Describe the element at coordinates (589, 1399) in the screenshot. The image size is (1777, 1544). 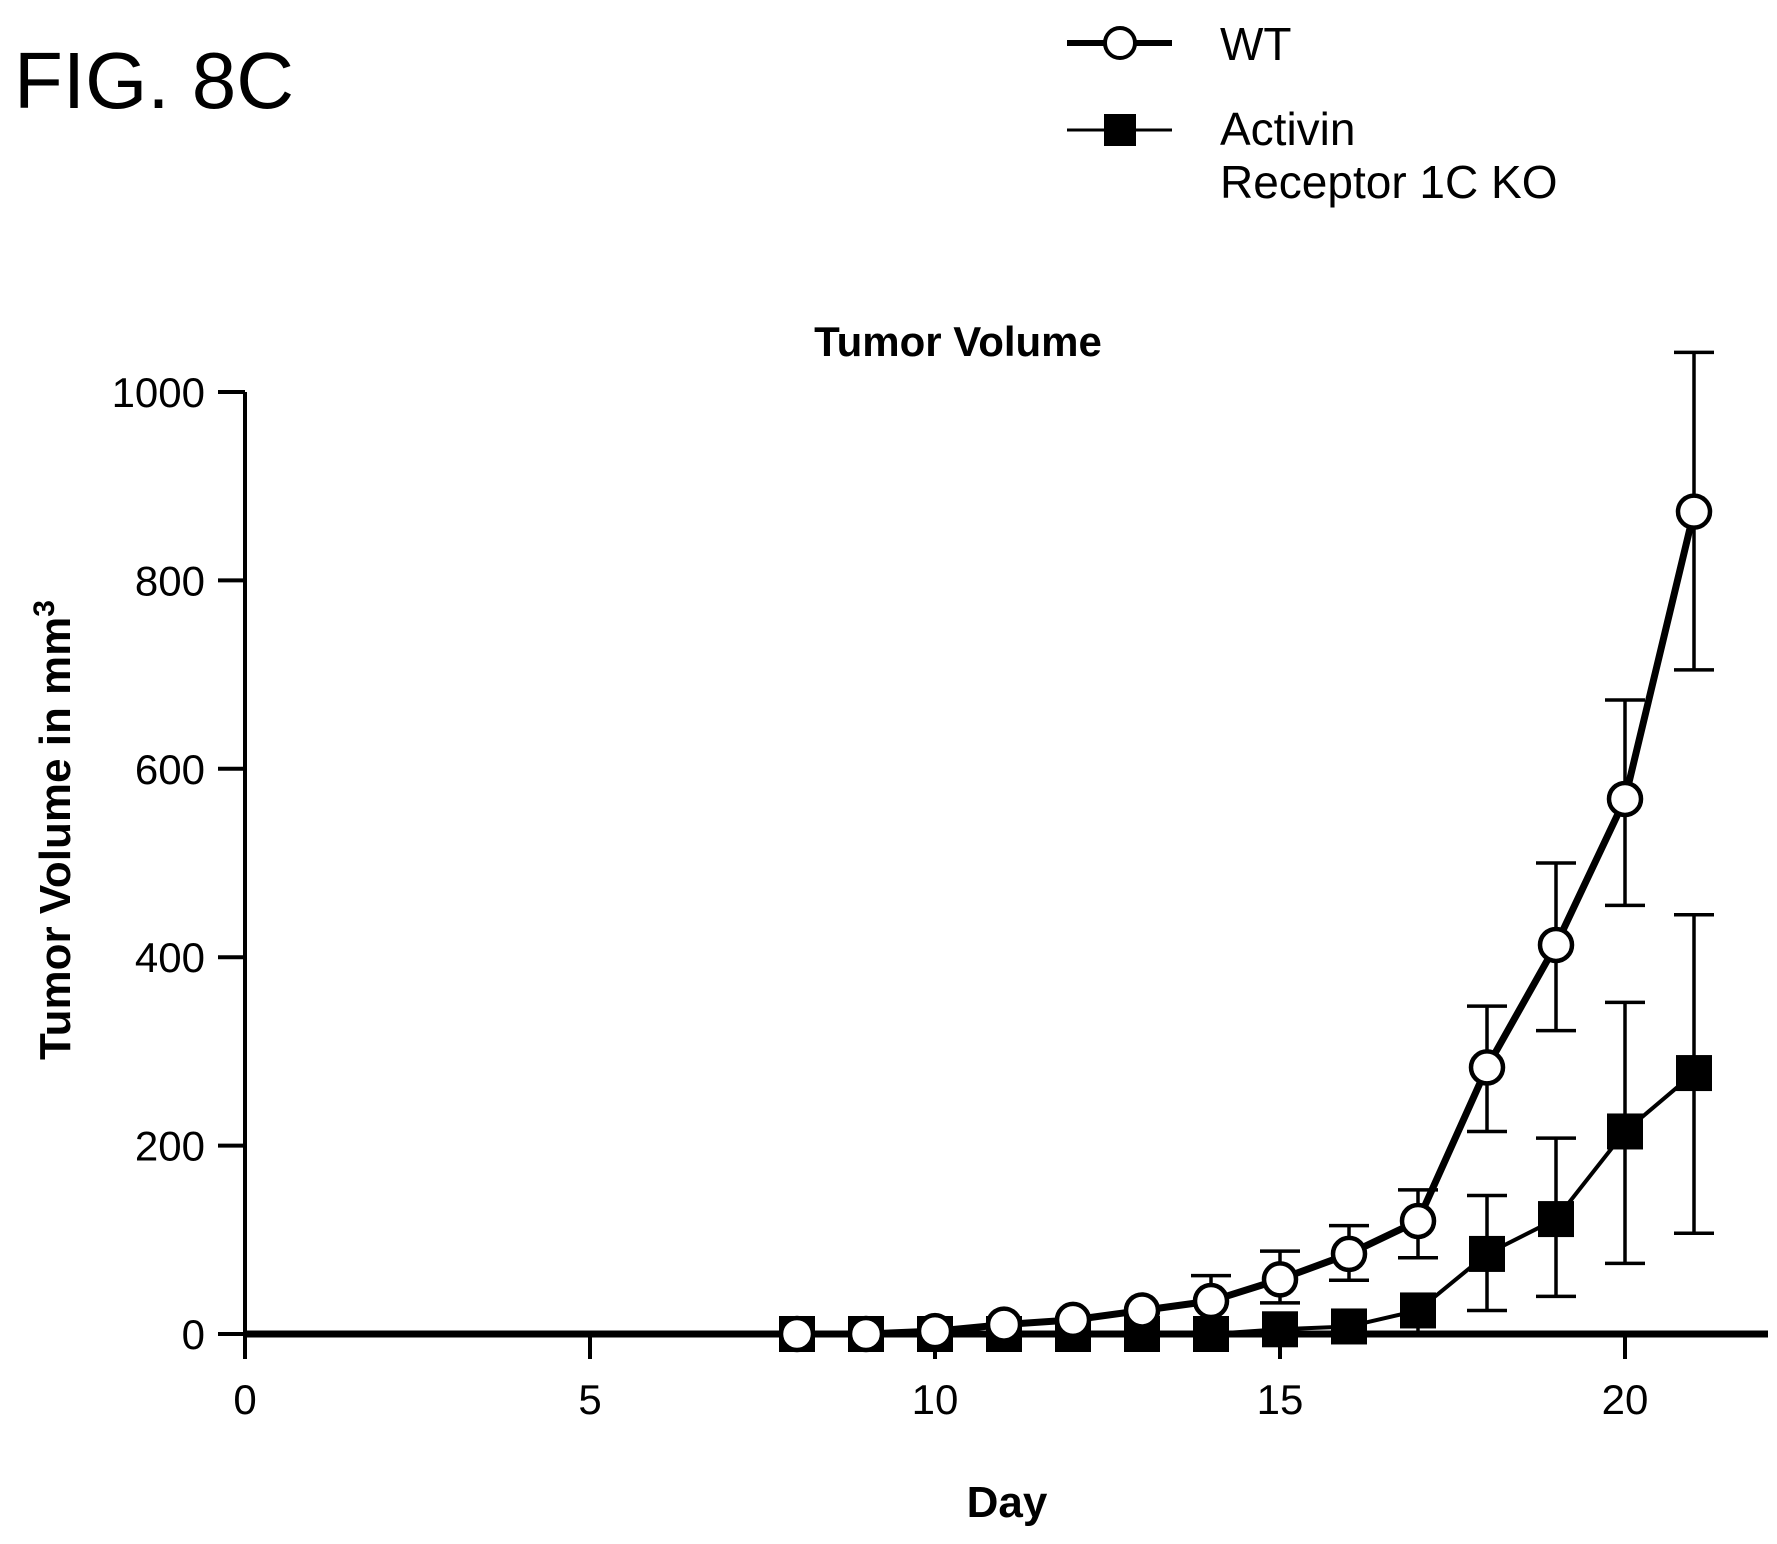
I see `x-tick-label: 5` at that location.